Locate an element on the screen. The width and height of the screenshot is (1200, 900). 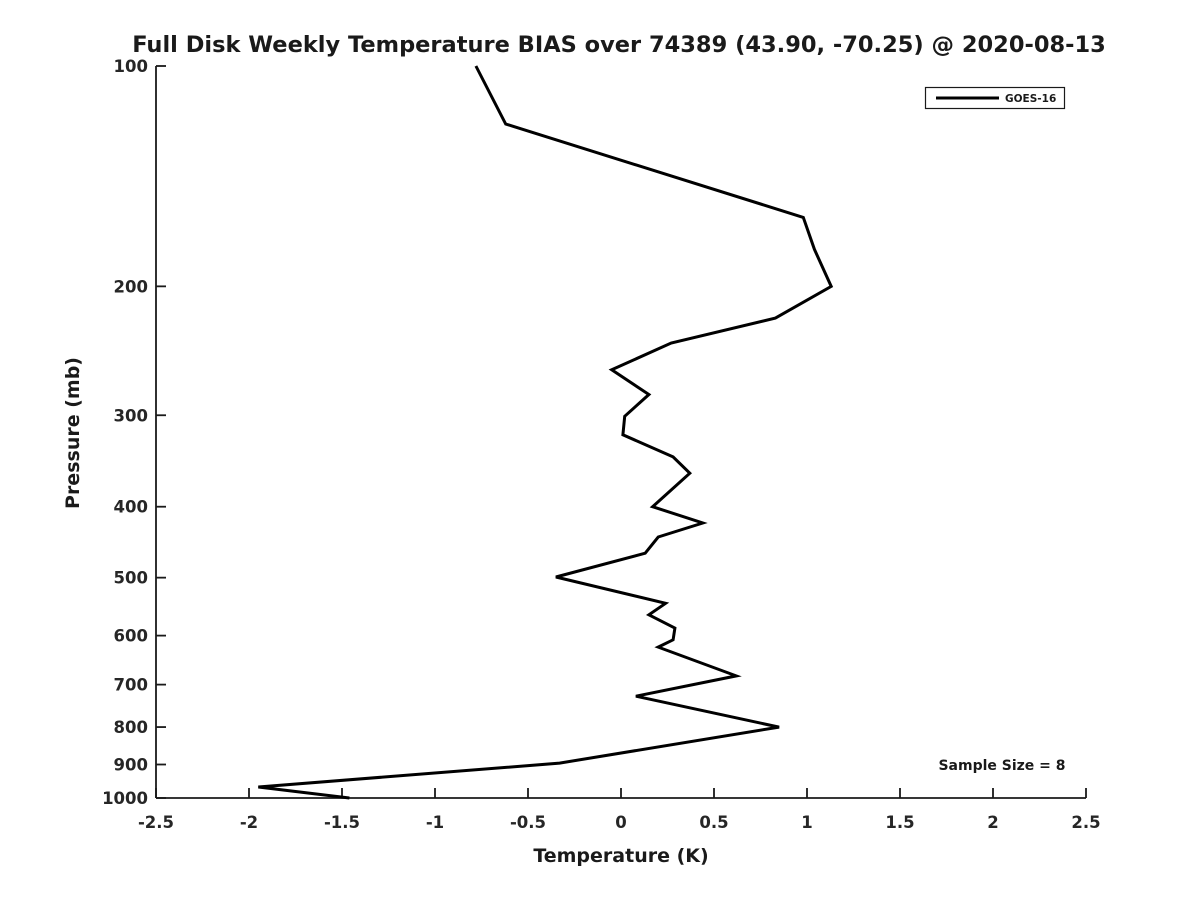
x-tick-label: -1 is located at coordinates (435, 822).